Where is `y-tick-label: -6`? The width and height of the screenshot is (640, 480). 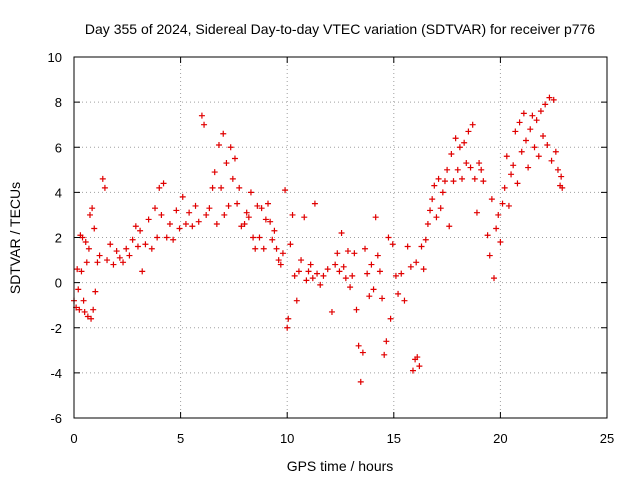 y-tick-label: -6 is located at coordinates (56, 418).